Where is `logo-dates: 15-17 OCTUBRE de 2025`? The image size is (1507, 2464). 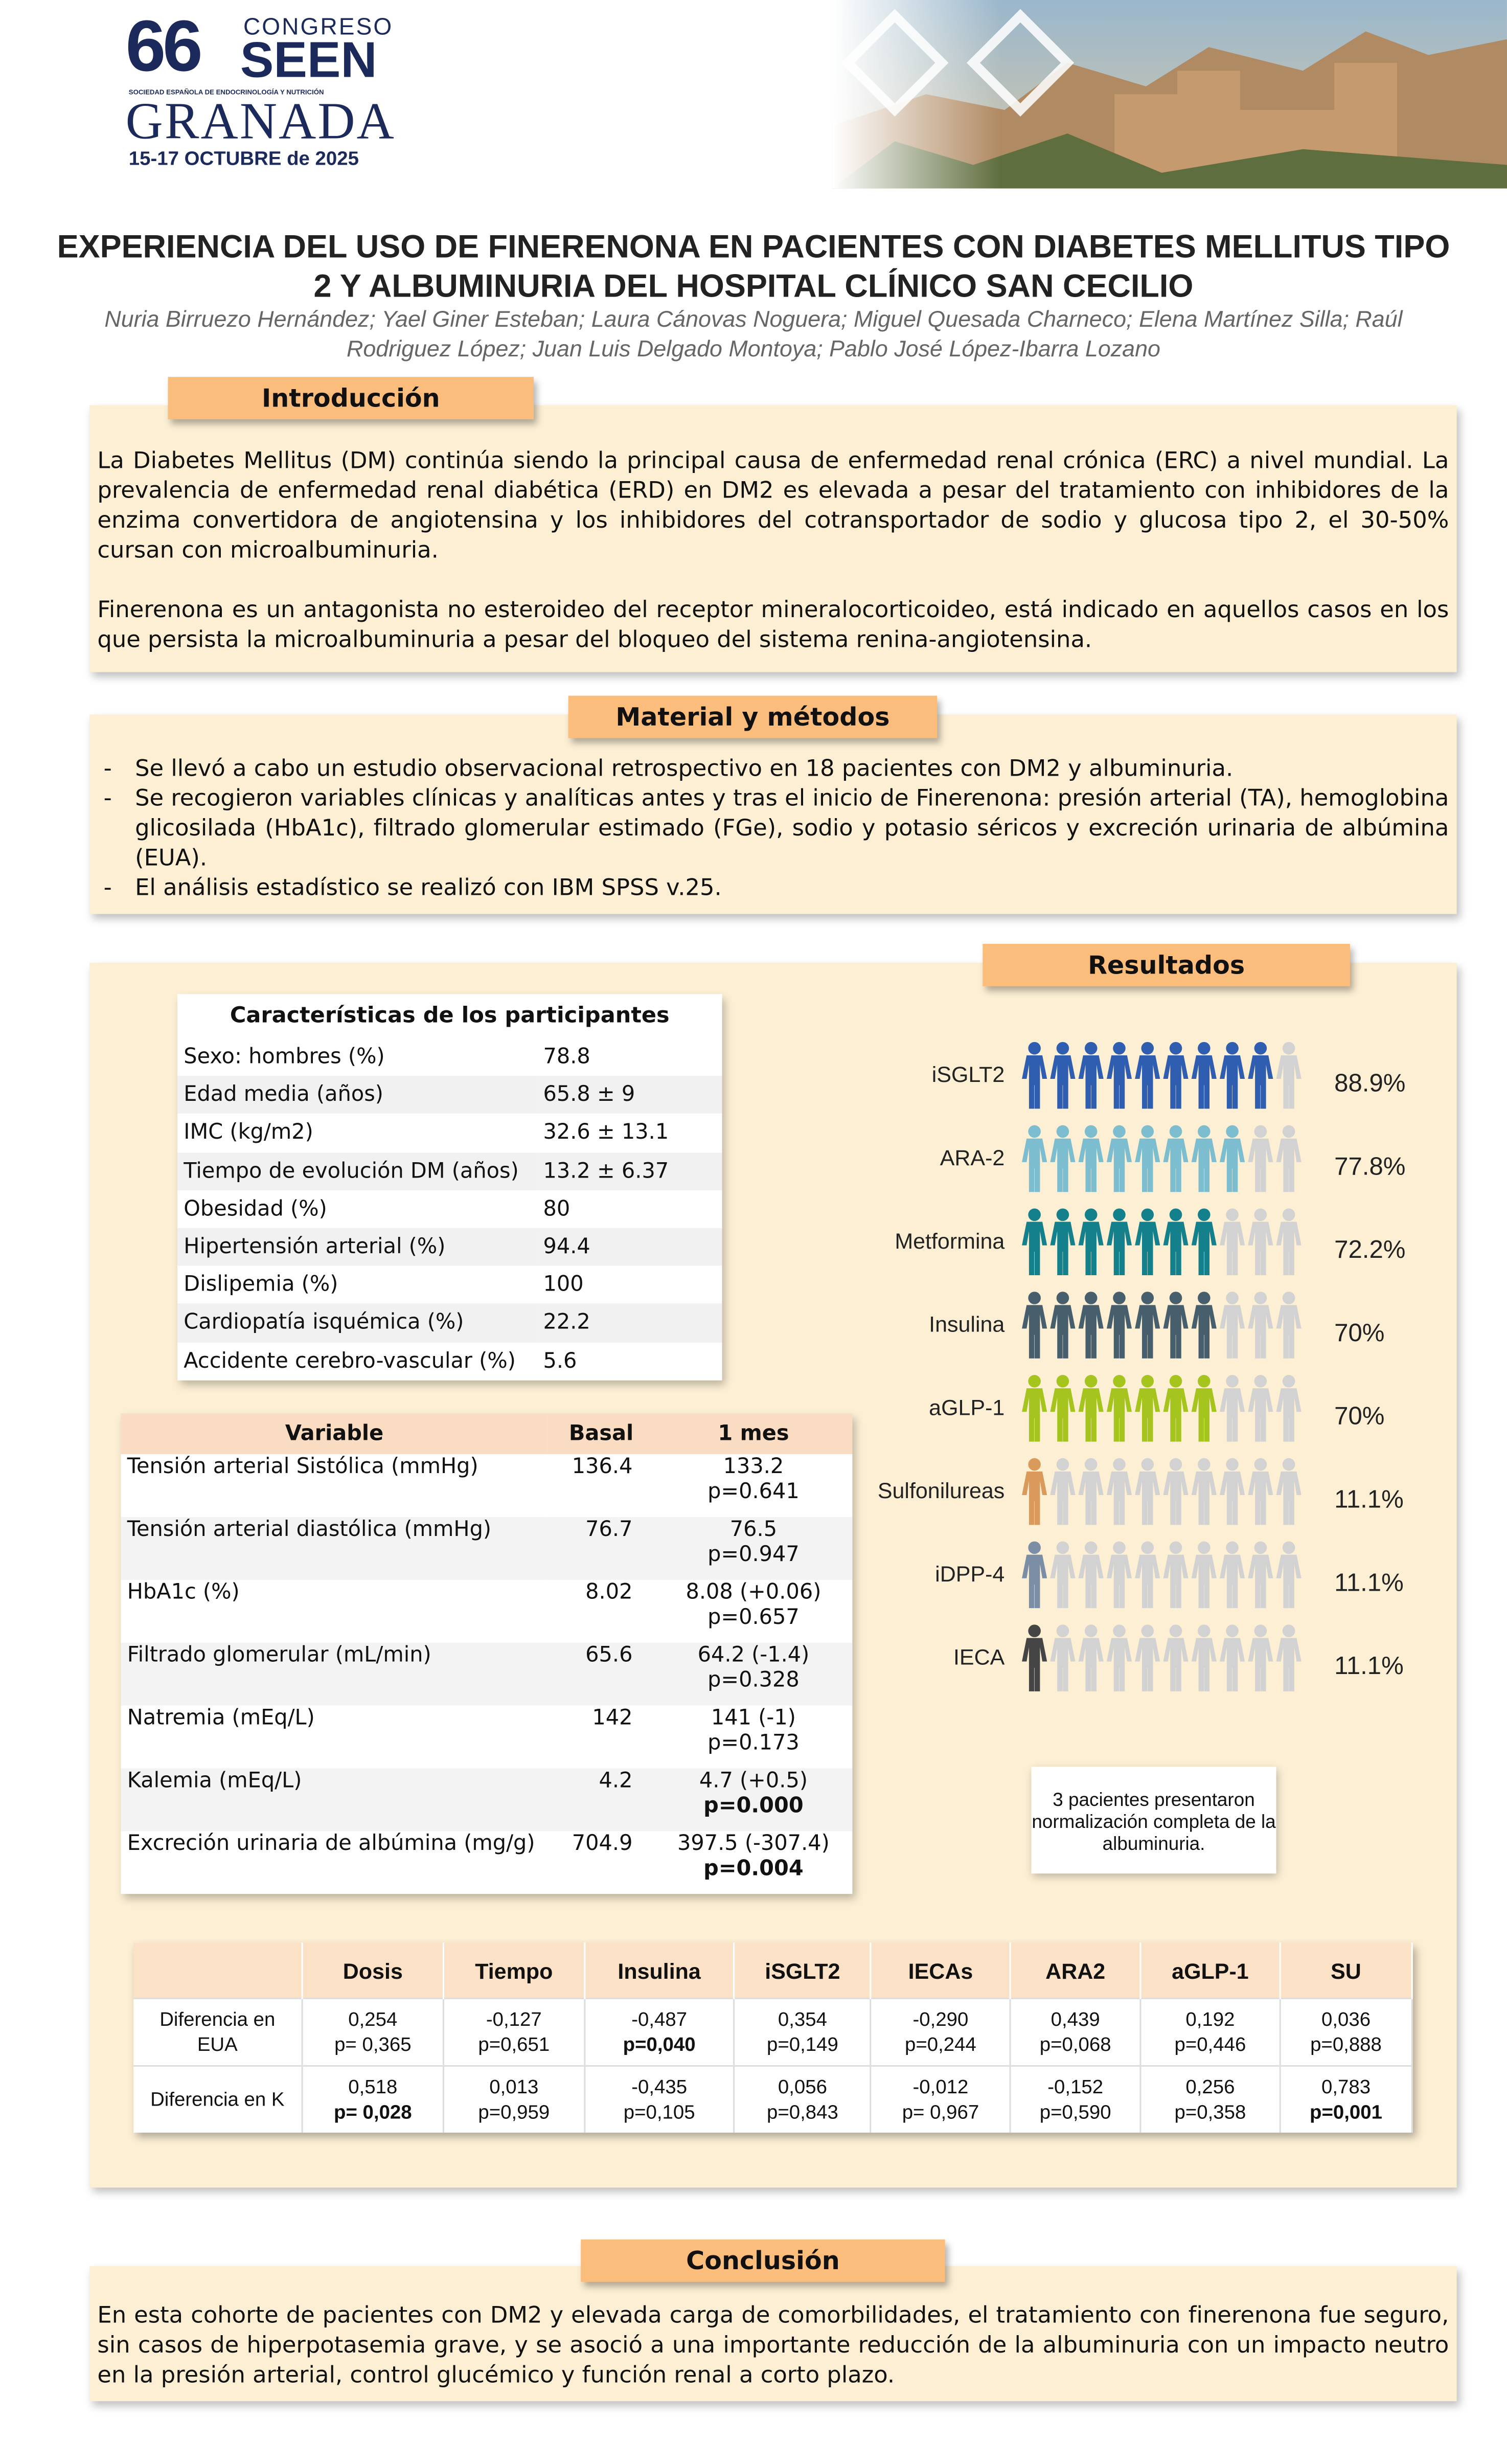 logo-dates: 15-17 OCTUBRE de 2025 is located at coordinates (243, 159).